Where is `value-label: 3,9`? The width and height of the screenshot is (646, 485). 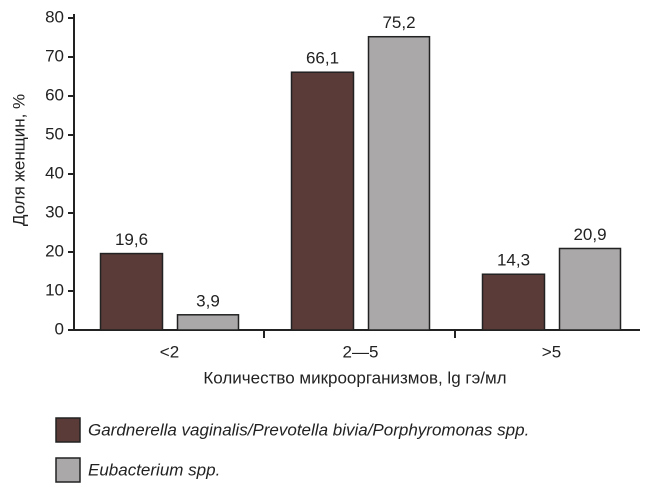
value-label: 3,9 is located at coordinates (208, 300).